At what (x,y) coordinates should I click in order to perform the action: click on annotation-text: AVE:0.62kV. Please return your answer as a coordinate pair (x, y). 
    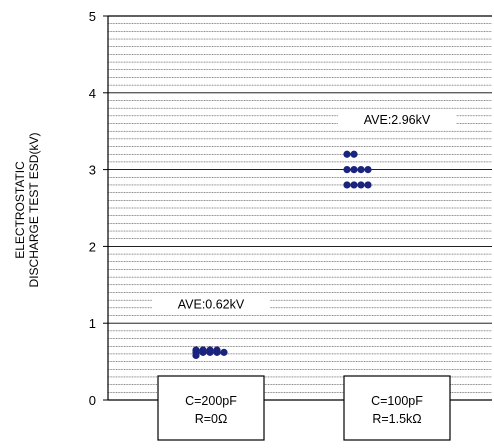
    Looking at the image, I should click on (211, 305).